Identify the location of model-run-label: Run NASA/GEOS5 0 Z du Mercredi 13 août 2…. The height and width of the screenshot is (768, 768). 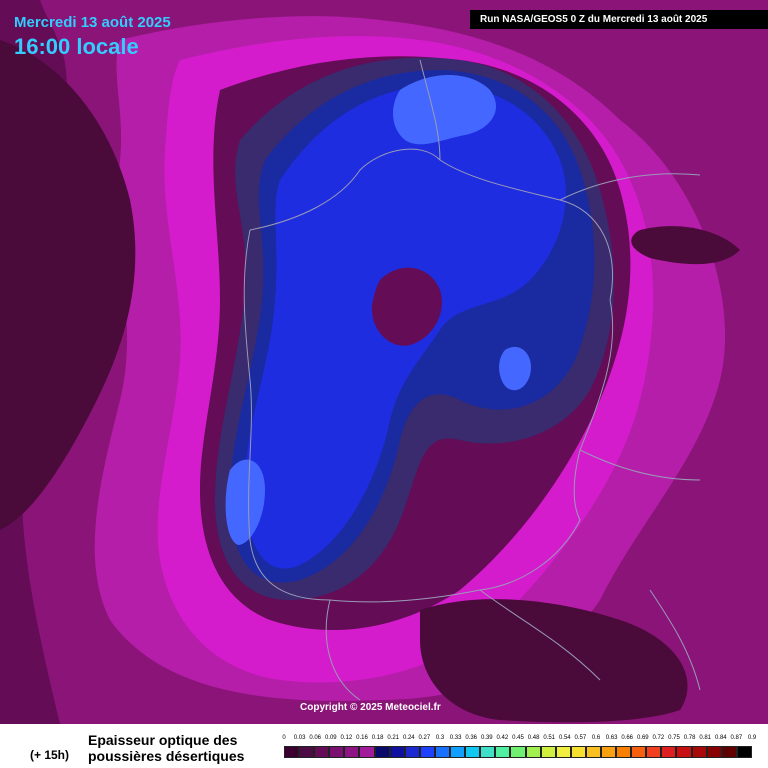
(619, 19).